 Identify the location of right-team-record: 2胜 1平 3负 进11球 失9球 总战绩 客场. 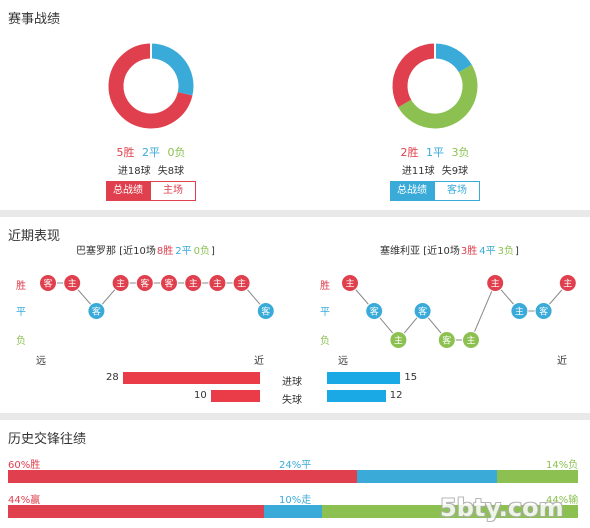
(435, 118).